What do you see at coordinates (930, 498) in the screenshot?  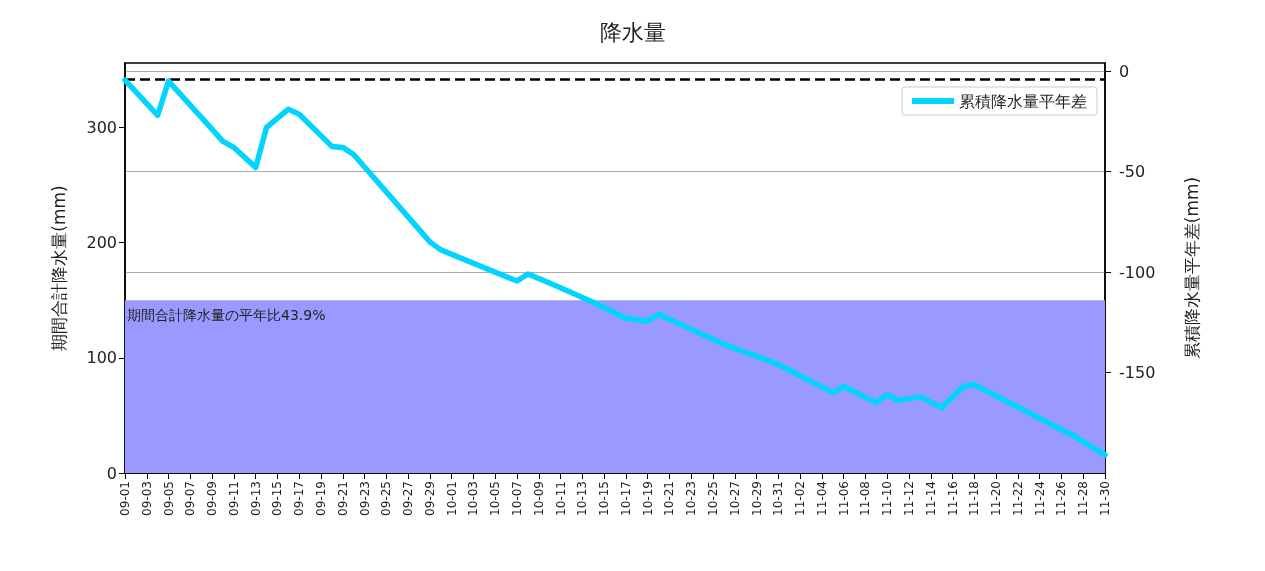 I see `x-tick-label: 11-14` at bounding box center [930, 498].